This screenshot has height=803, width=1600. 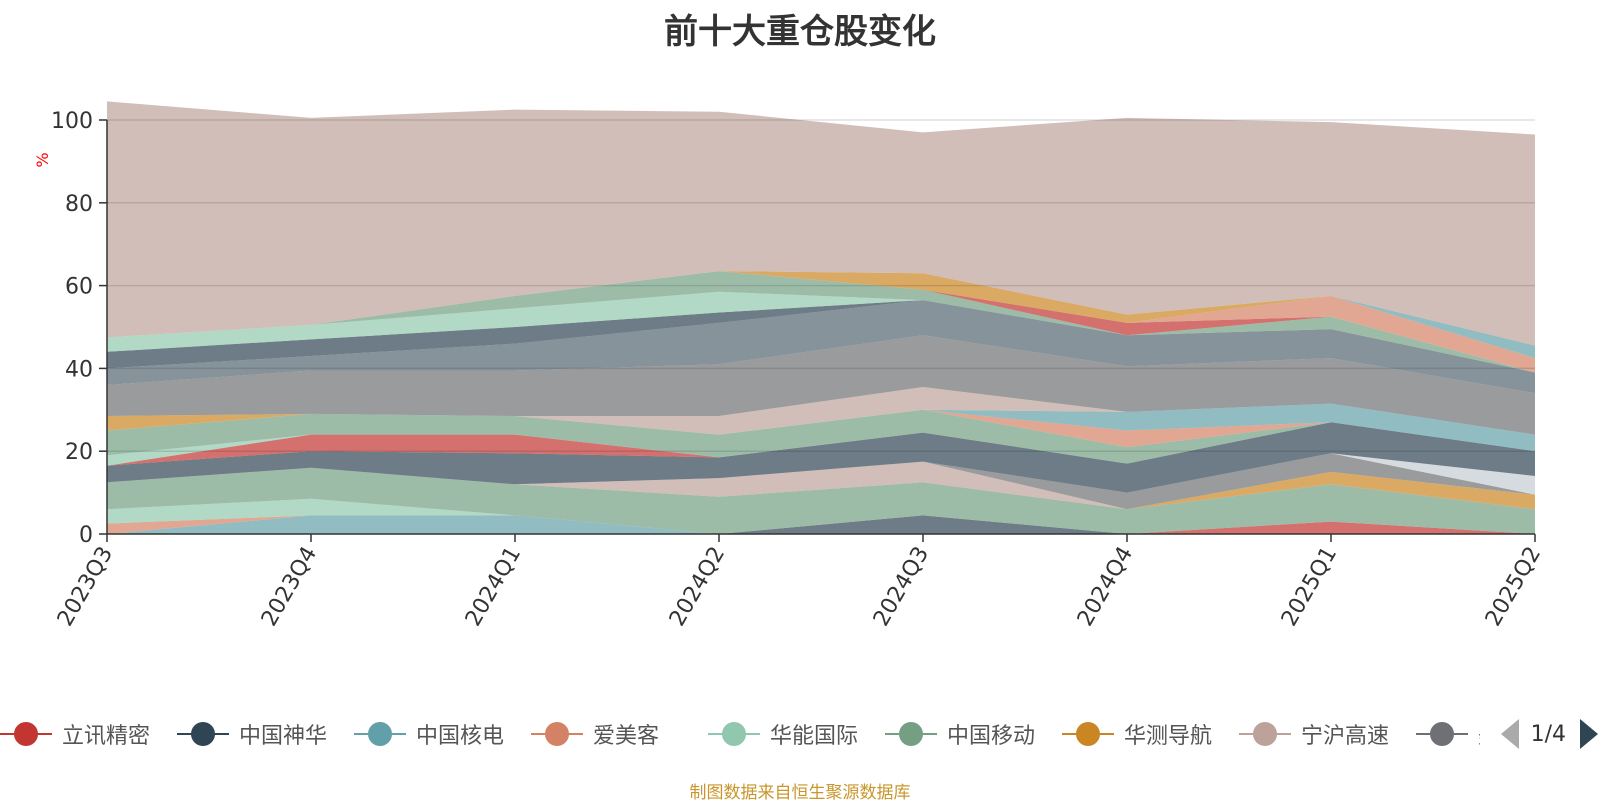 I want to click on legend-item: 爱美客, so click(x=595, y=734).